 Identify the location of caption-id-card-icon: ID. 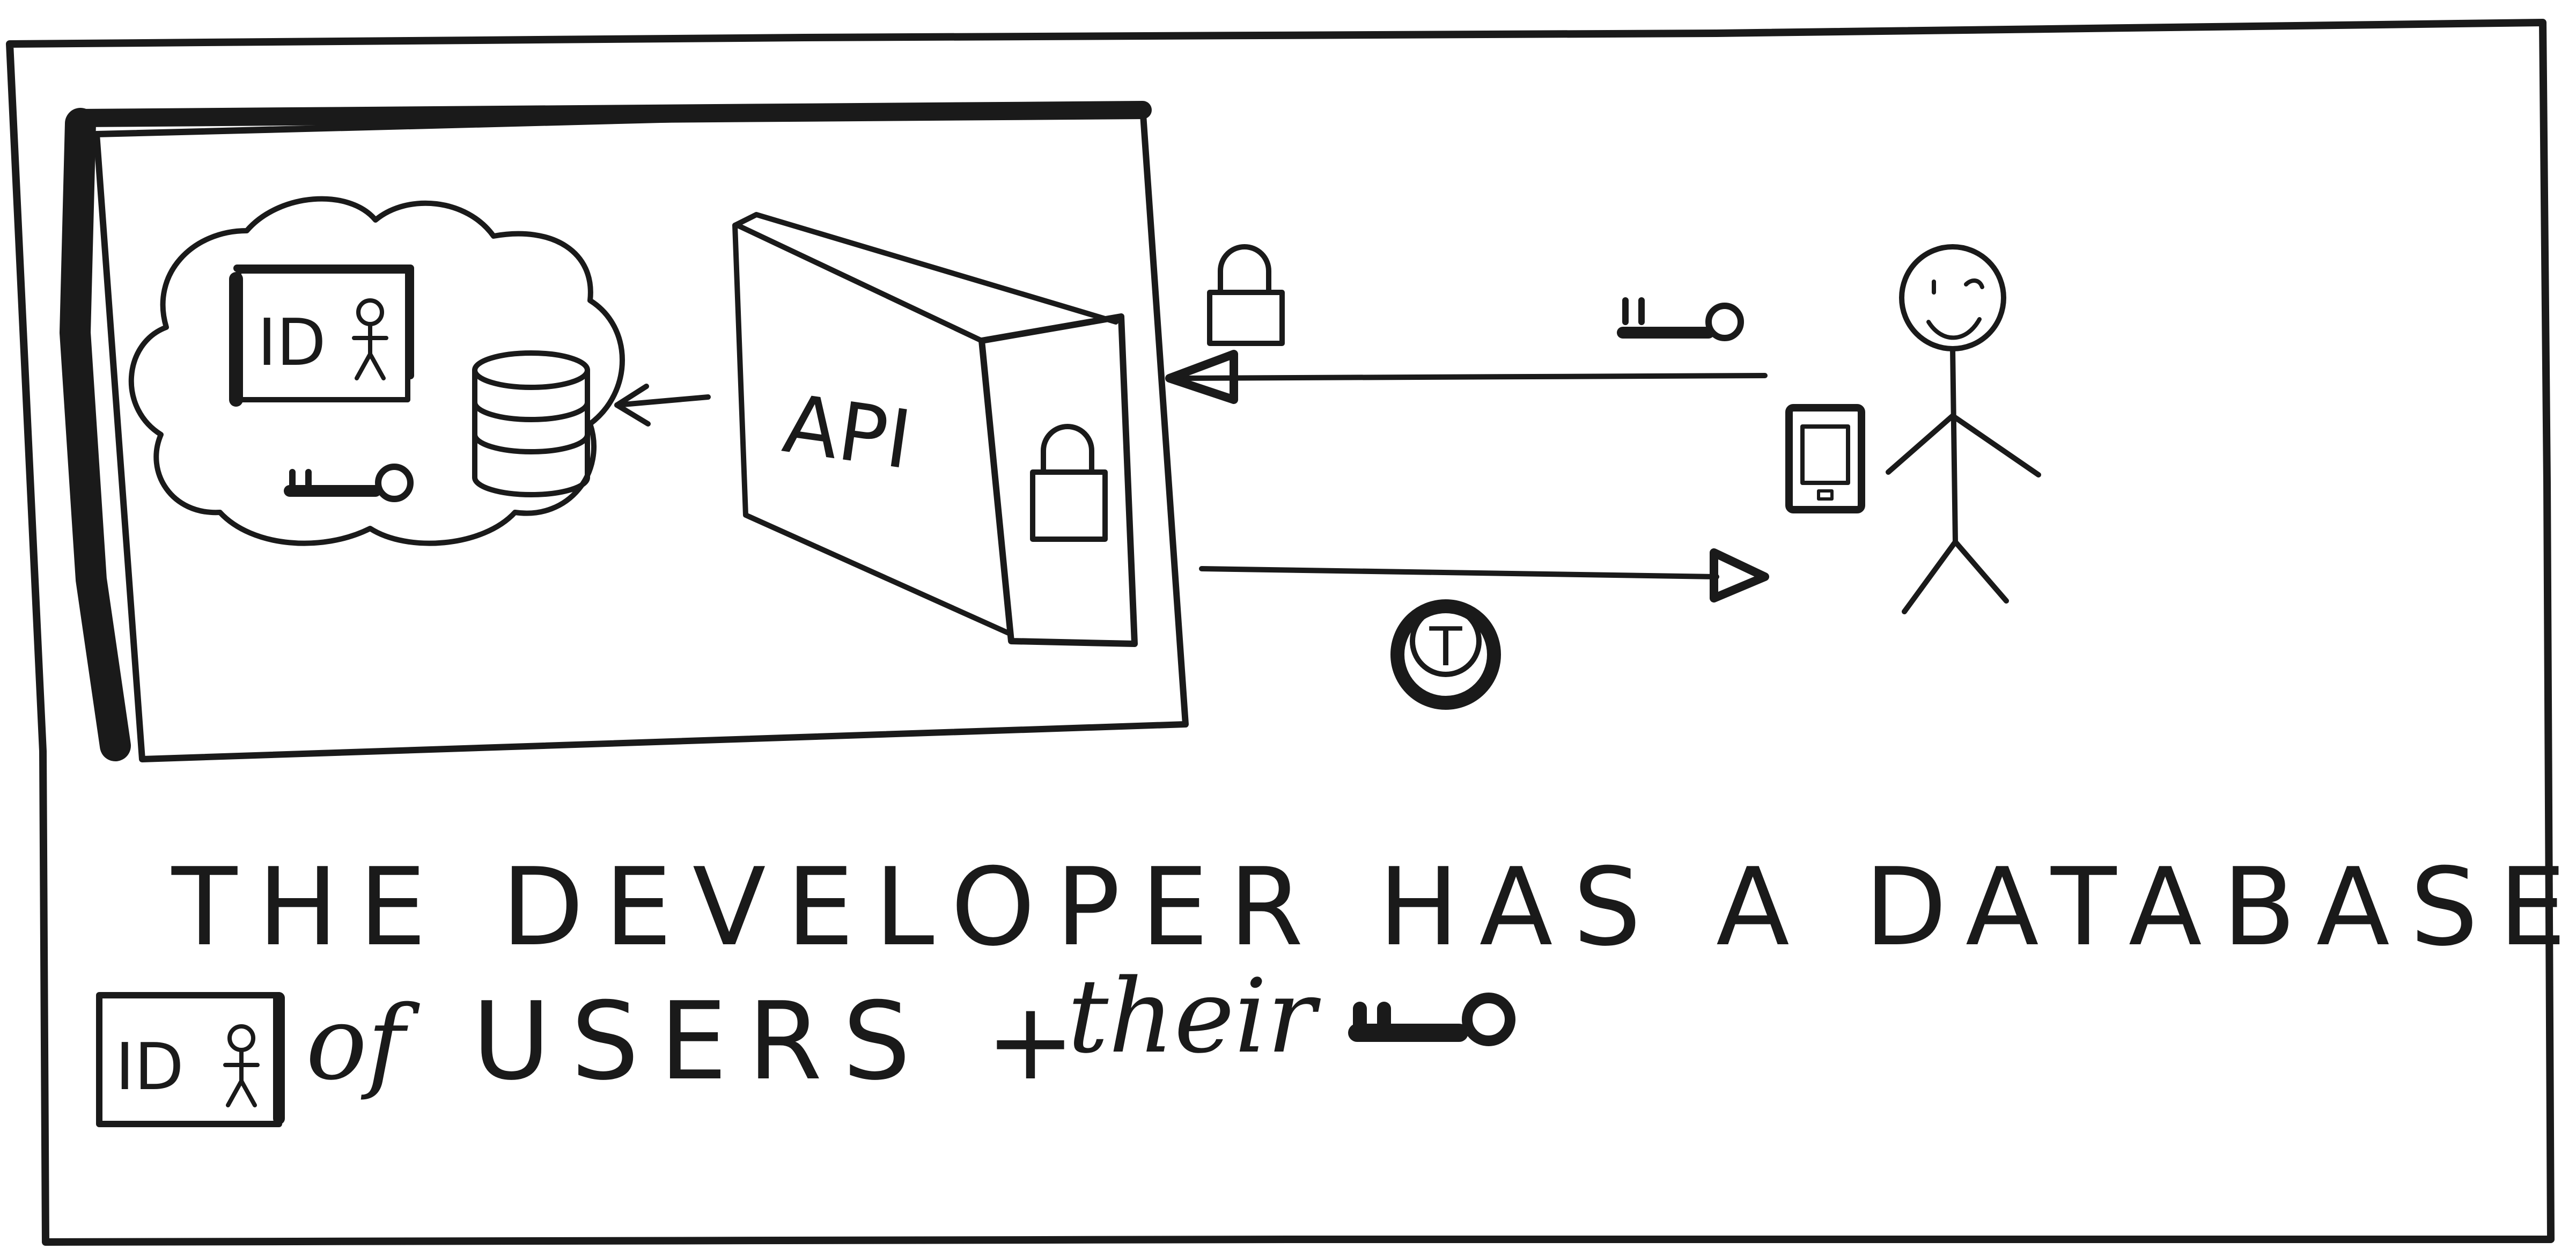
(190, 1059).